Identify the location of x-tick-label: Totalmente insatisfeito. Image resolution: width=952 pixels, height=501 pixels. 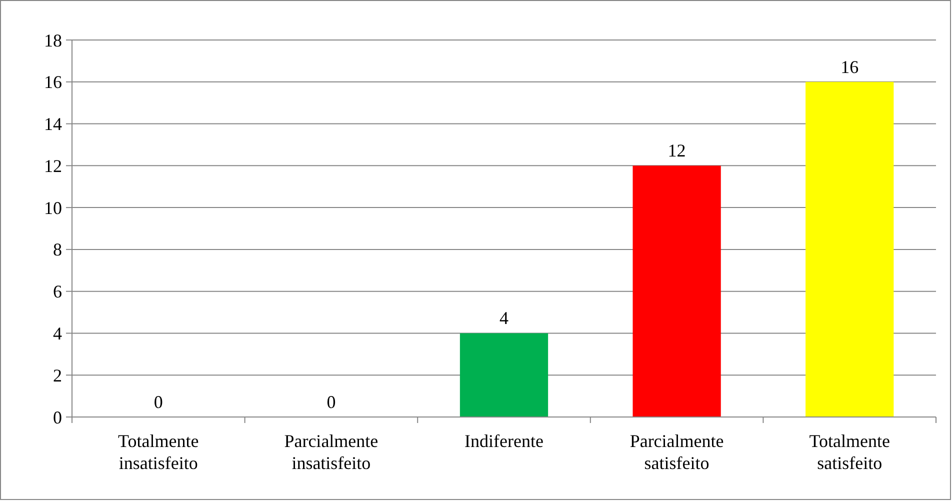
(158, 452).